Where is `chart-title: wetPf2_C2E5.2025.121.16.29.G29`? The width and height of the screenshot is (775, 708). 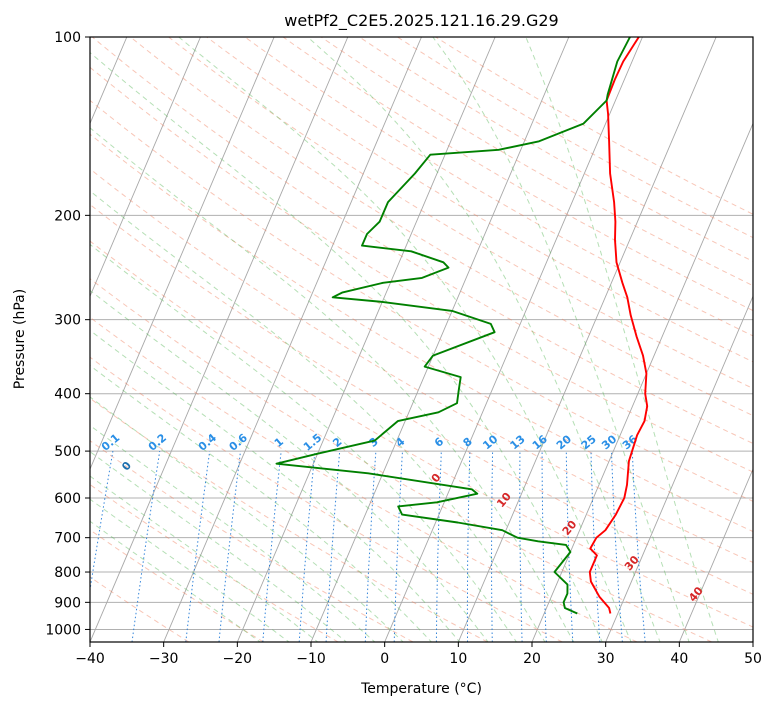 chart-title: wetPf2_C2E5.2025.121.16.29.G29 is located at coordinates (421, 21).